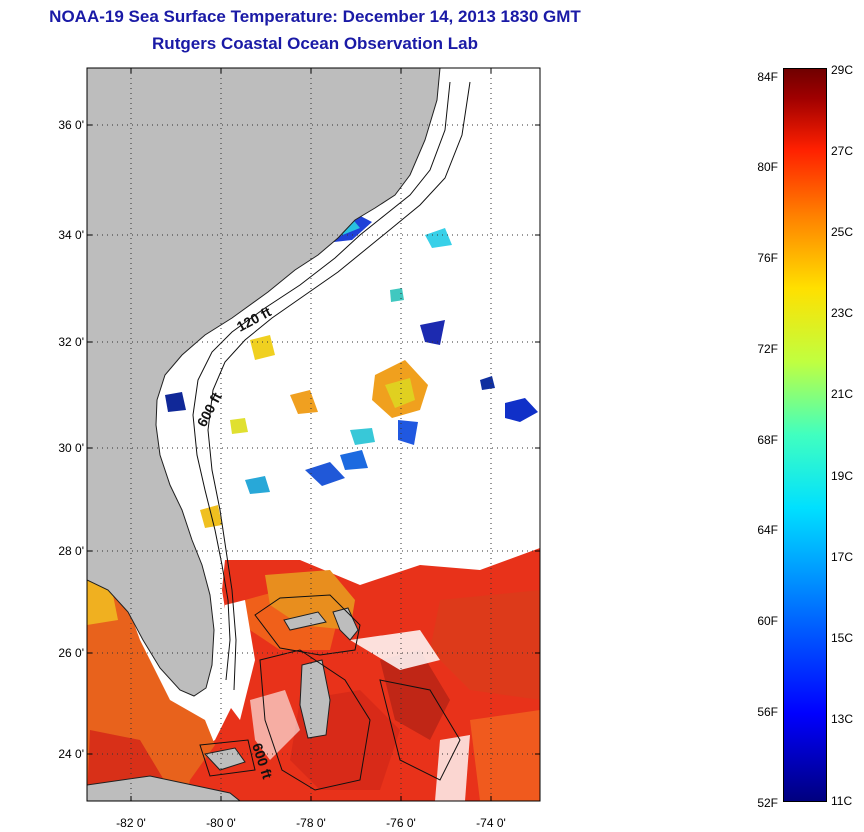 The image size is (864, 832). Describe the element at coordinates (221, 823) in the screenshot. I see `lon-label-80: -80 0'` at that location.